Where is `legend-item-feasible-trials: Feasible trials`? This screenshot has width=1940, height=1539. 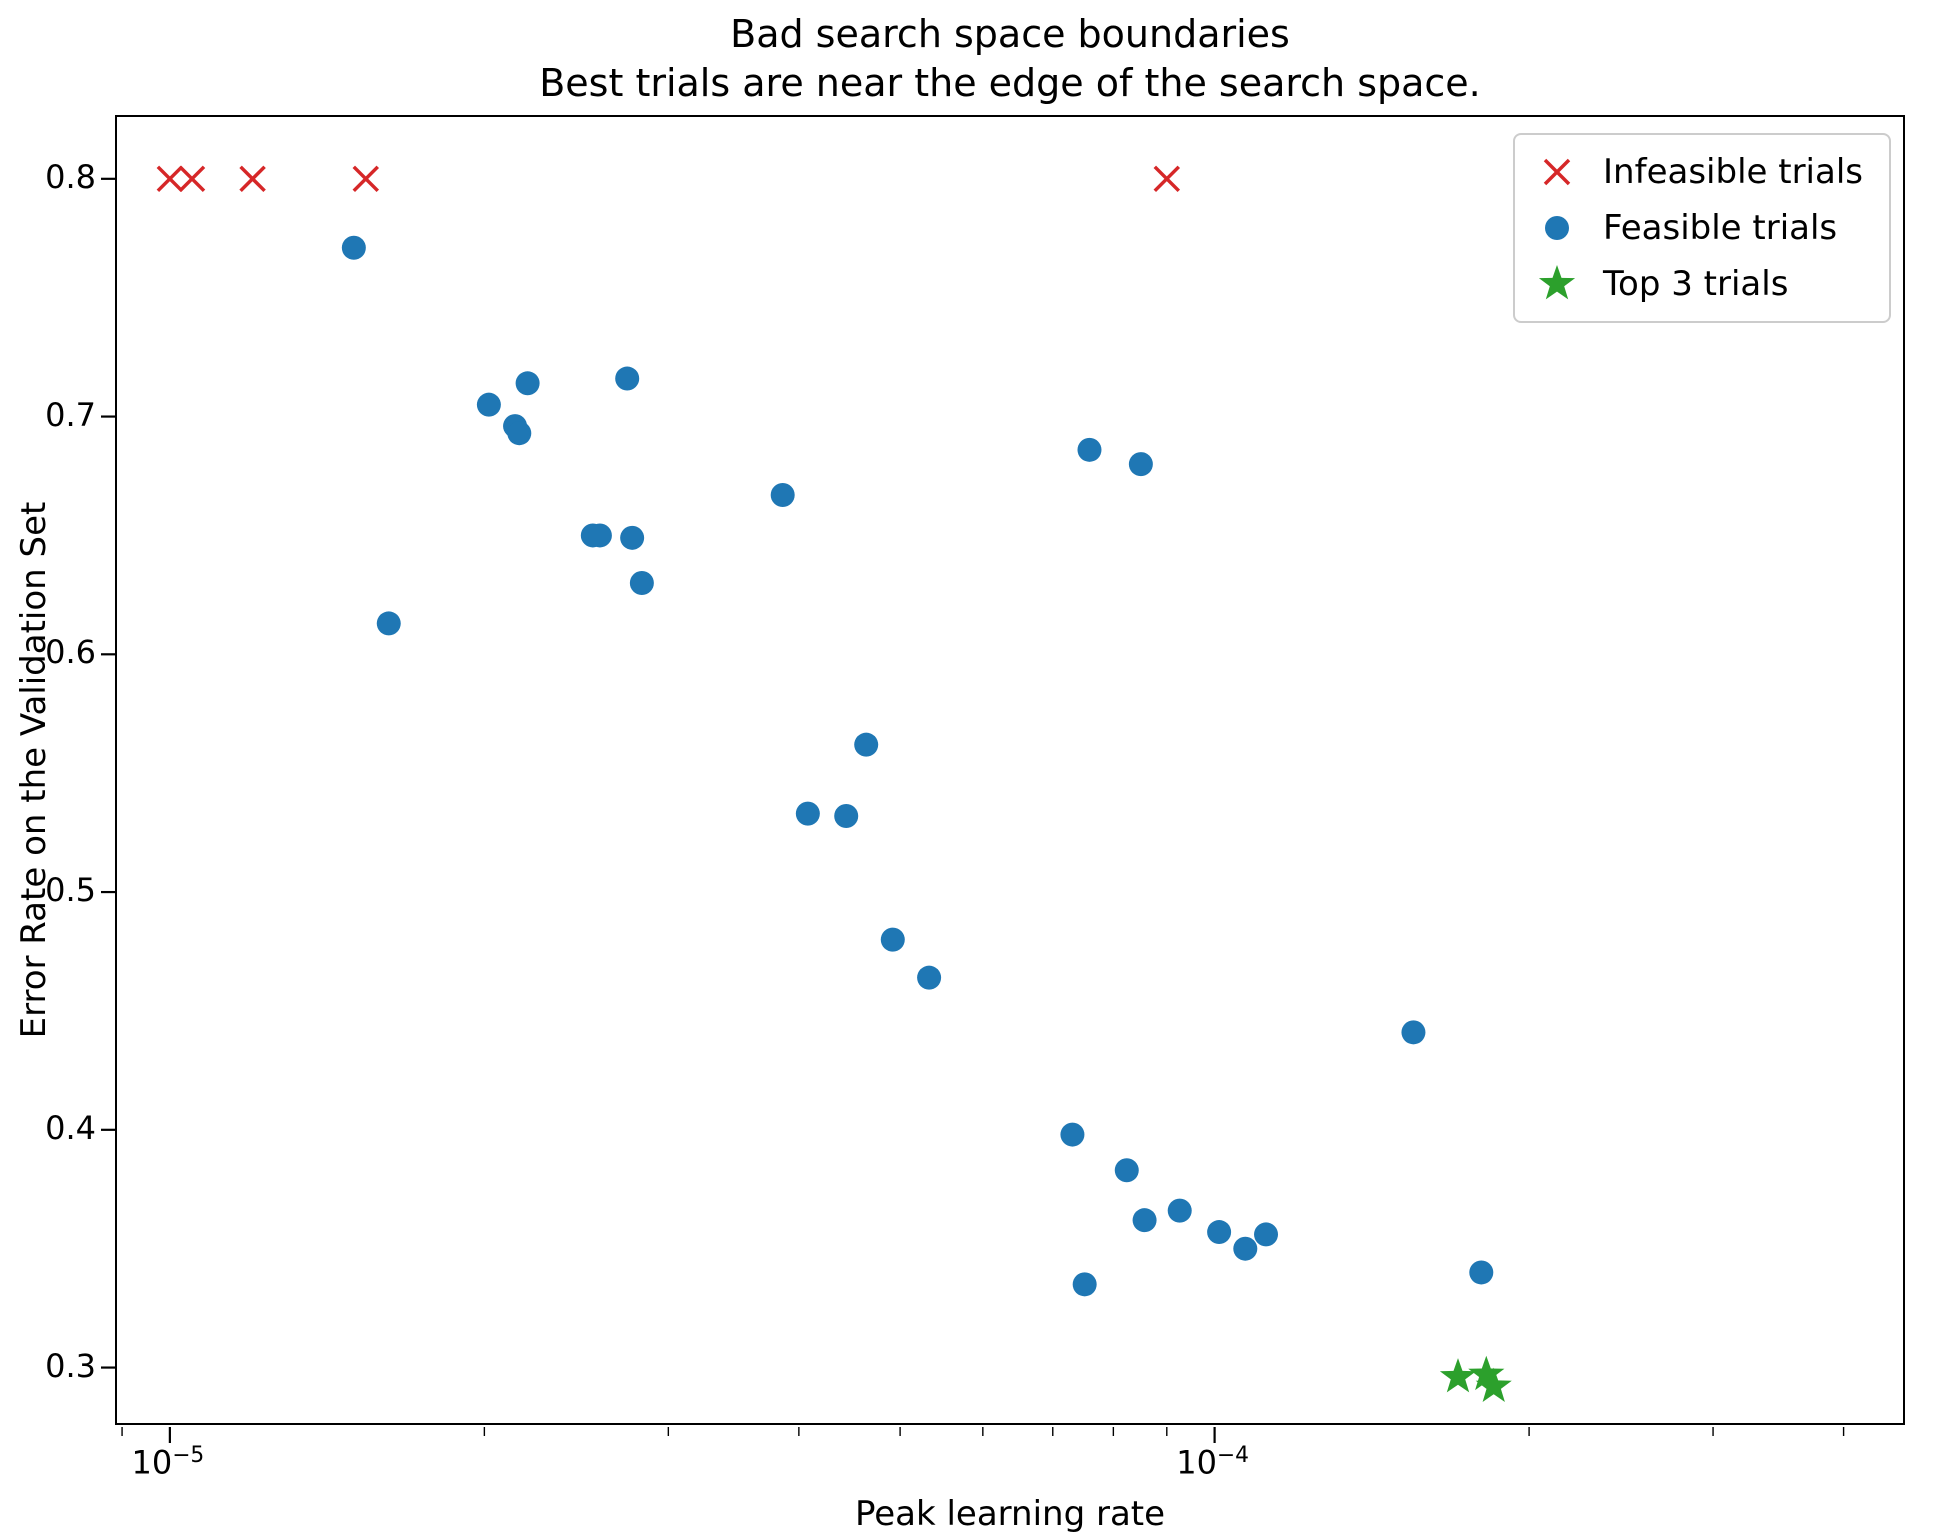 legend-item-feasible-trials: Feasible trials is located at coordinates (1694, 228).